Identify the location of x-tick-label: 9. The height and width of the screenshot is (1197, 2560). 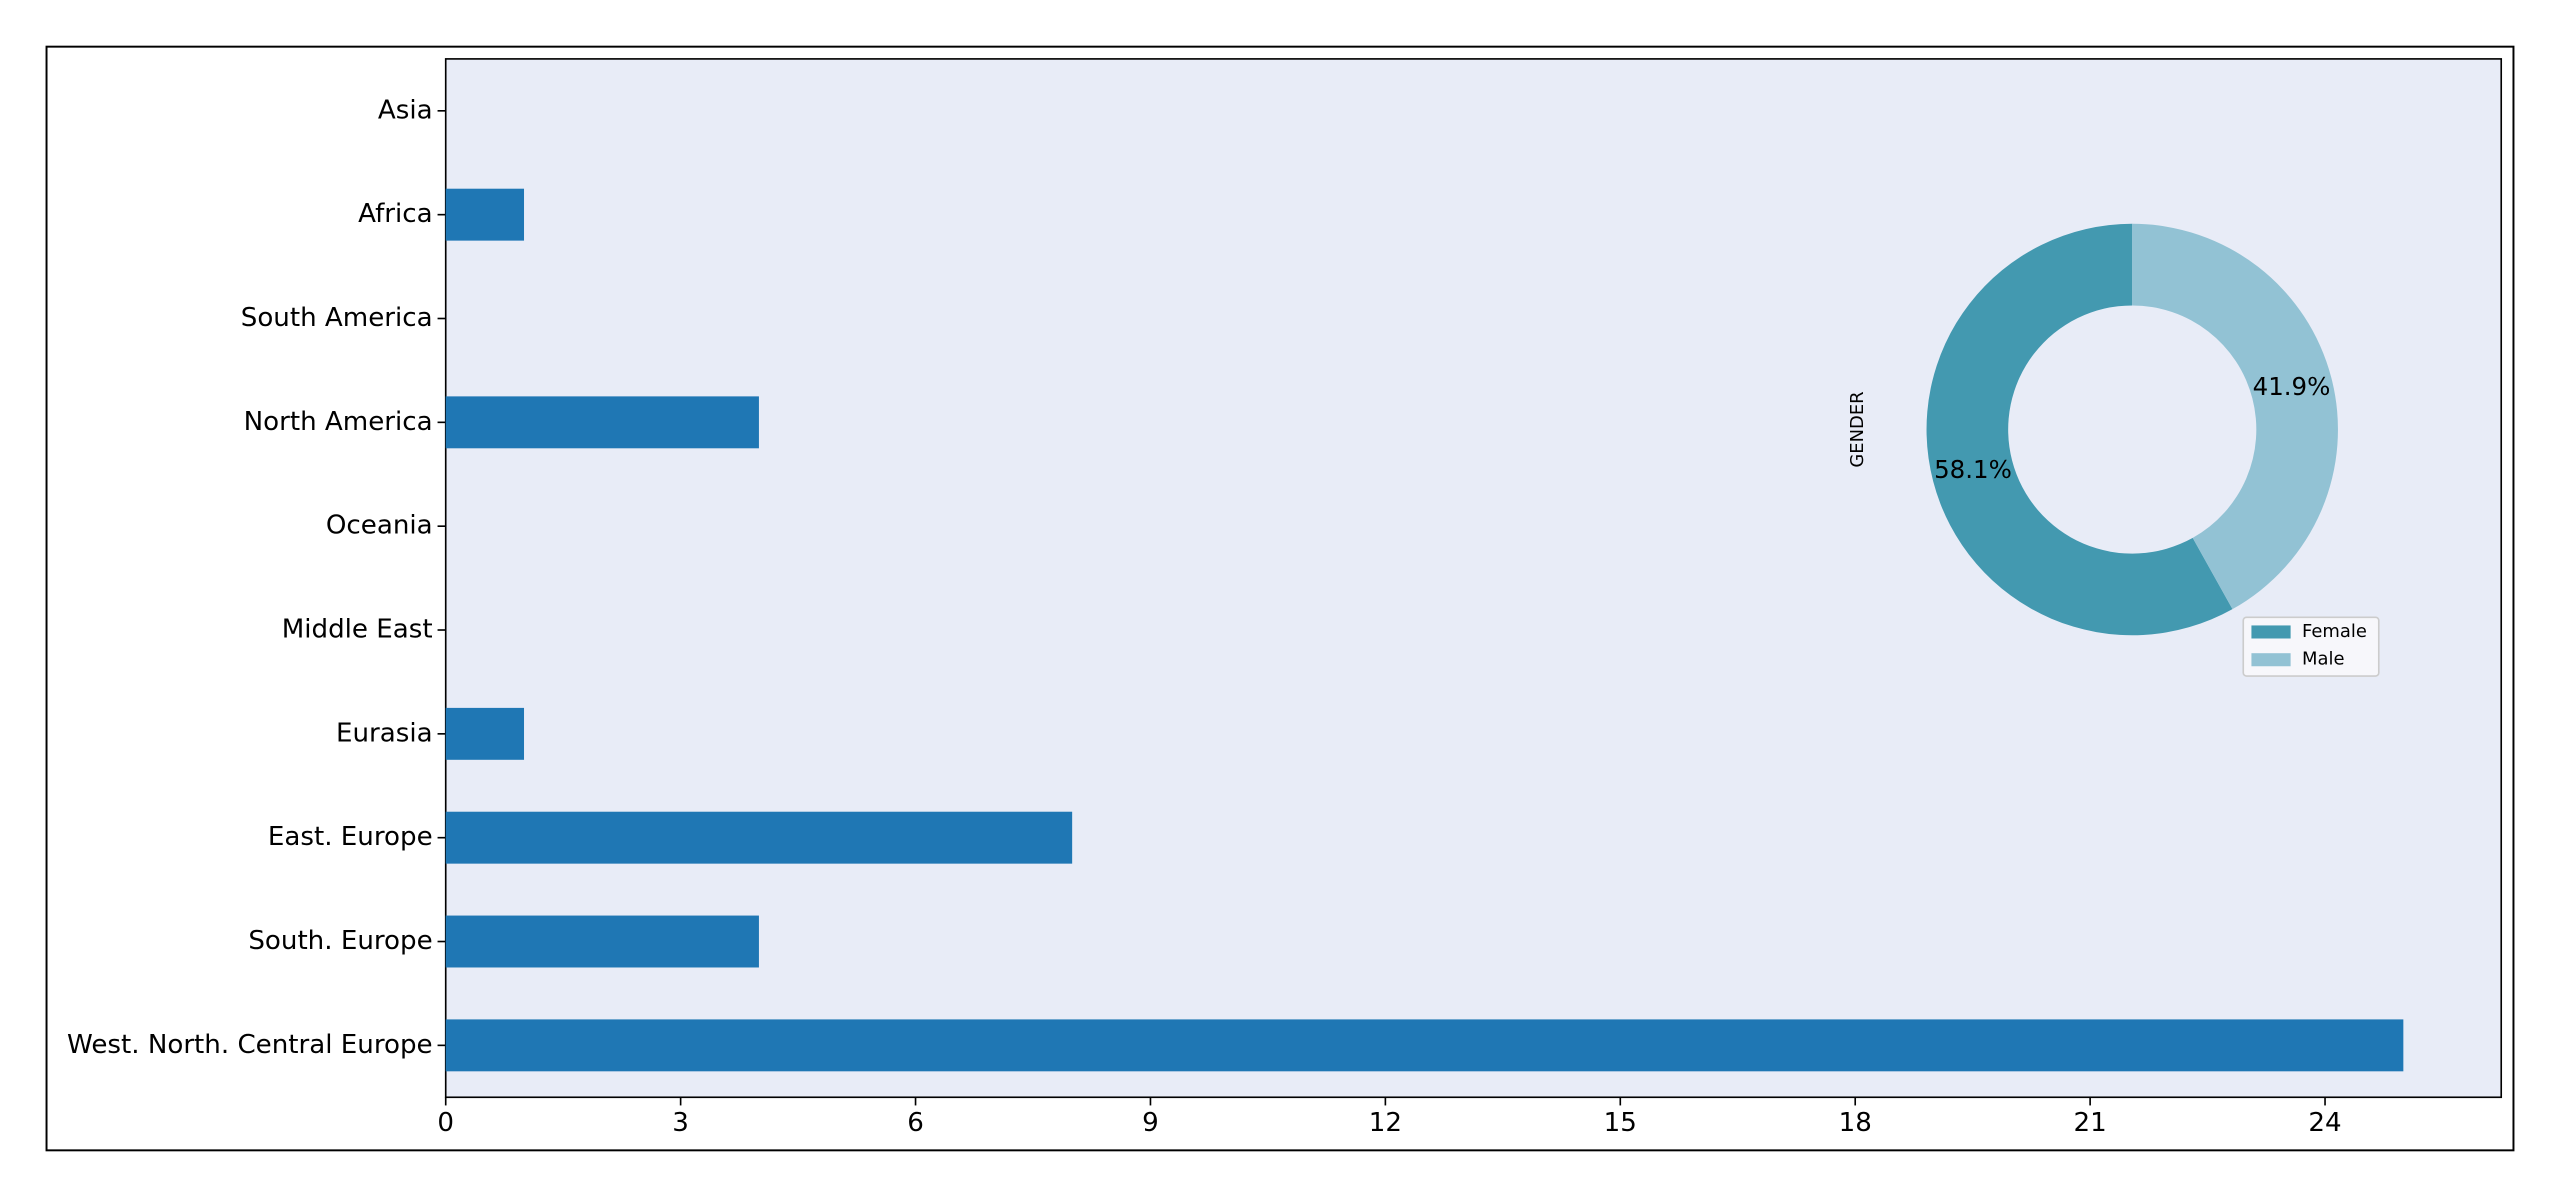
(1150, 1123).